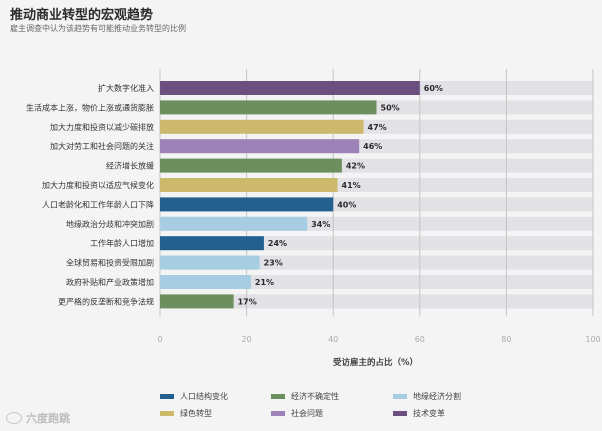  I want to click on category-label: 加大力度和投资以减少碳排放, so click(102, 127).